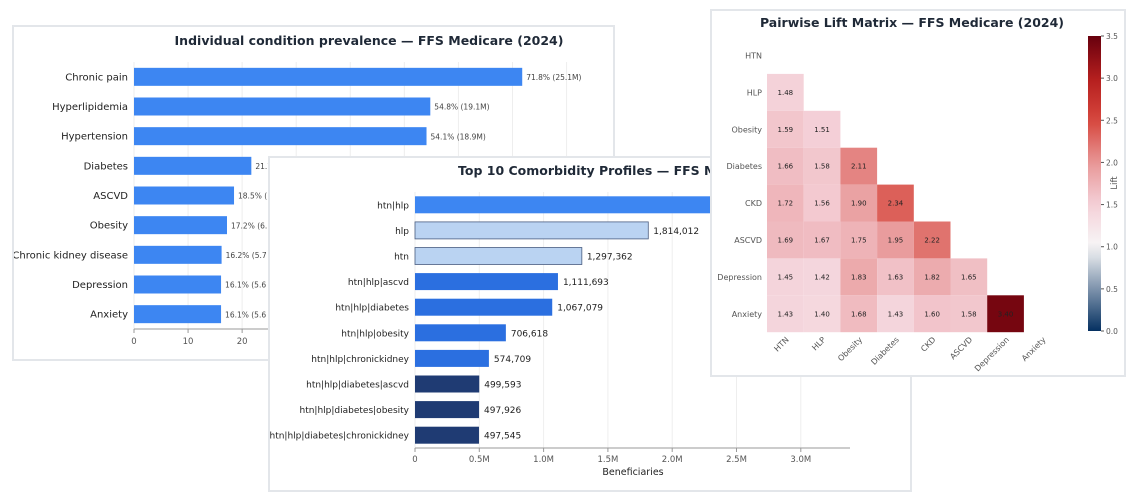  Describe the element at coordinates (110, 196) in the screenshot. I see `category-label: ASCVD` at that location.